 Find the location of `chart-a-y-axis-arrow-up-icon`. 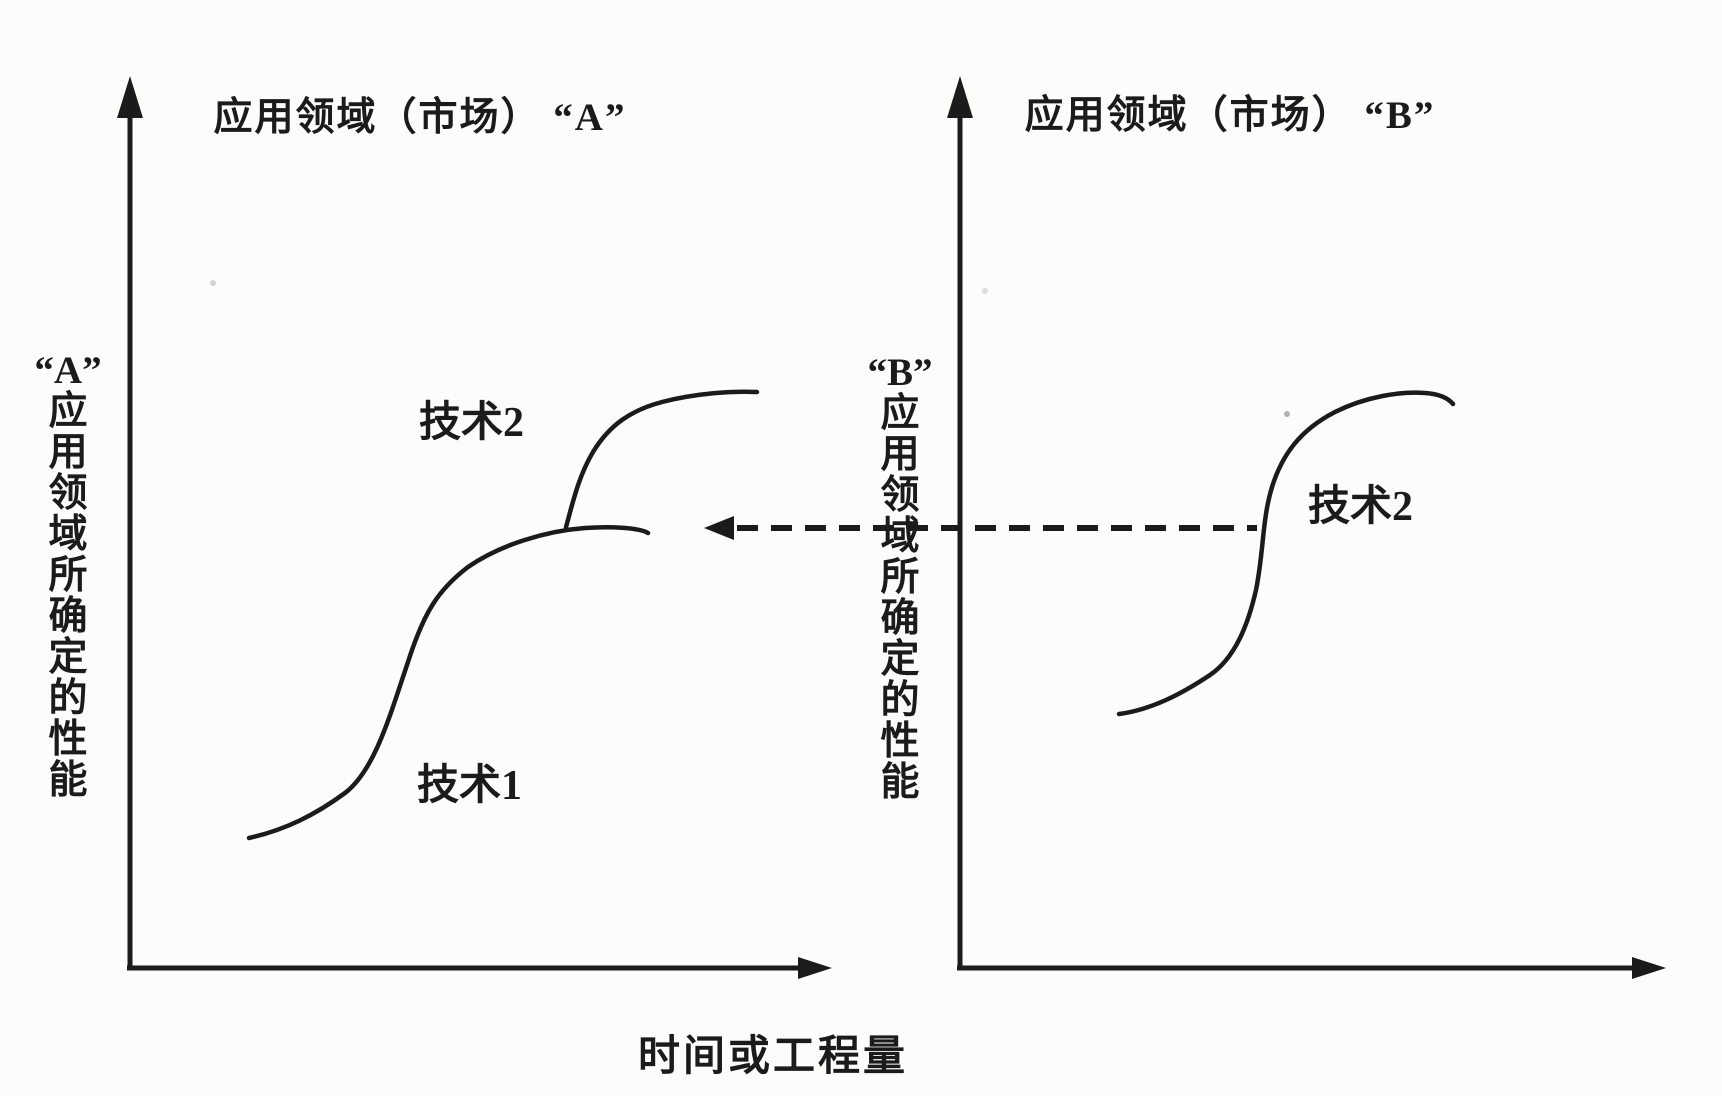

chart-a-y-axis-arrow-up-icon is located at coordinates (130, 97).